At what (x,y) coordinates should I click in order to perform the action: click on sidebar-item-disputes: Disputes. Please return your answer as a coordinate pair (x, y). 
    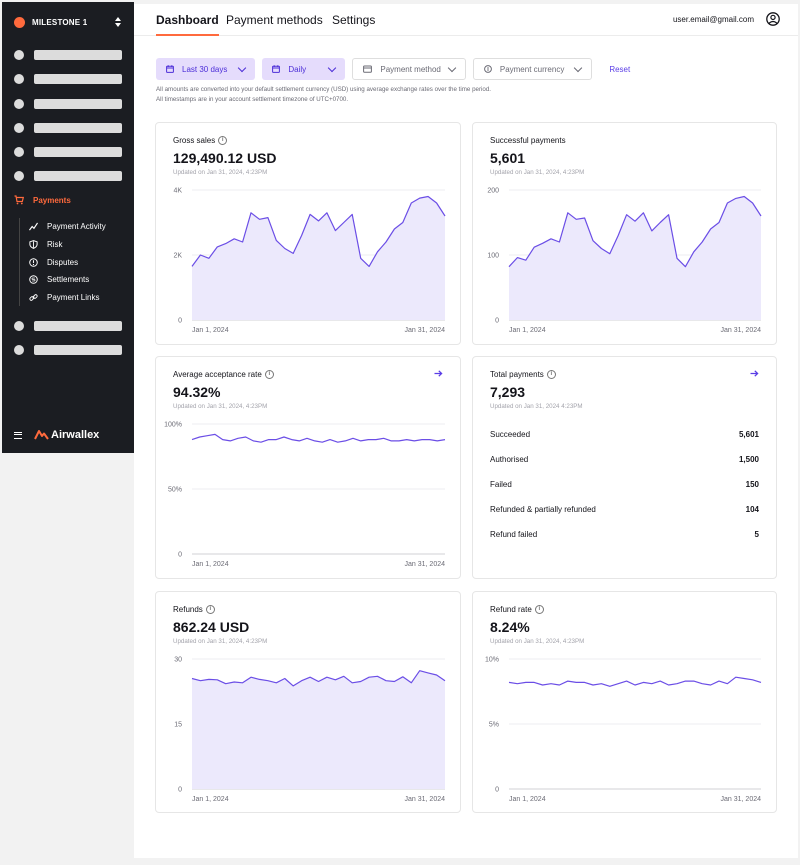
    Looking at the image, I should click on (67, 262).